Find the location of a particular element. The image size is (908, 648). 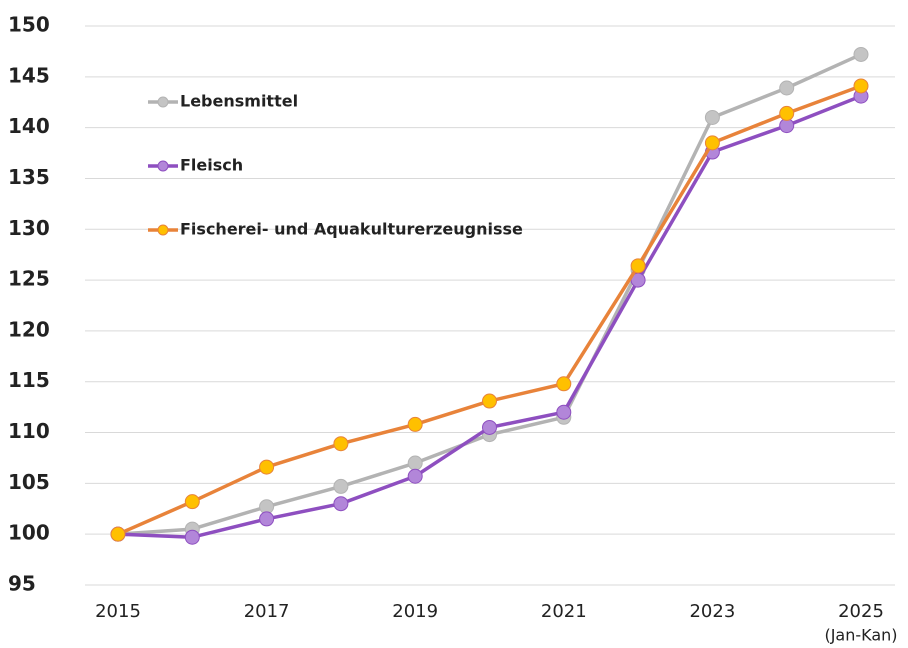

y-tick-label: 145 is located at coordinates (29, 75).